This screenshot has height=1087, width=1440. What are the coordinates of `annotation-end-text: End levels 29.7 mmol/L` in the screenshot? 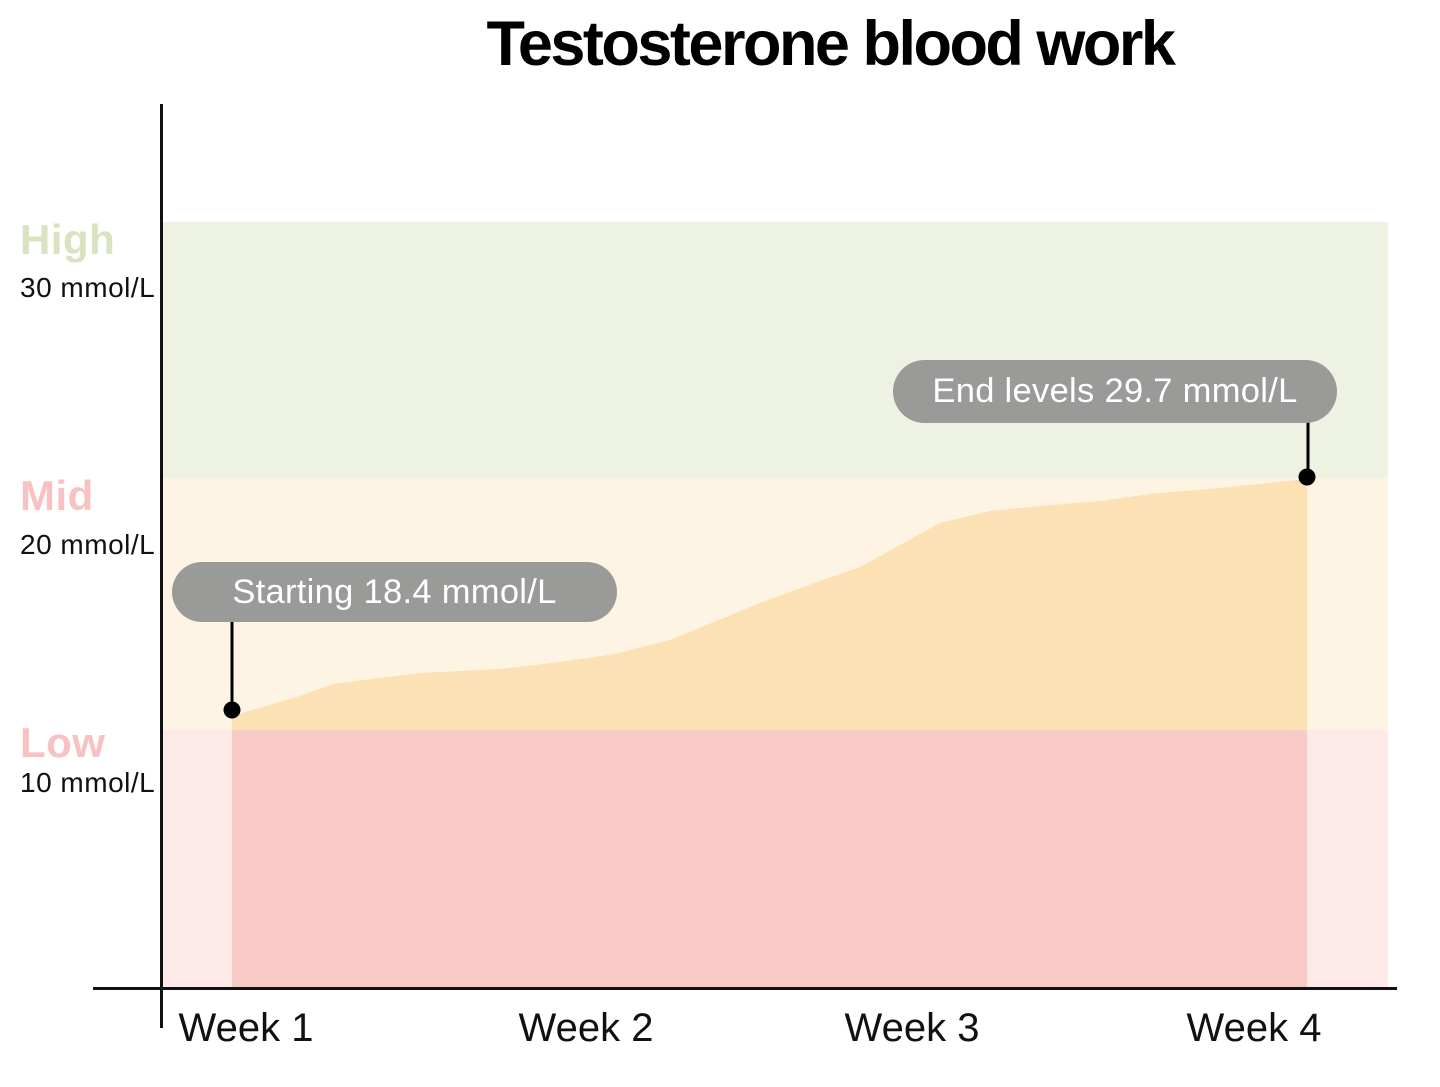 It's located at (1115, 391).